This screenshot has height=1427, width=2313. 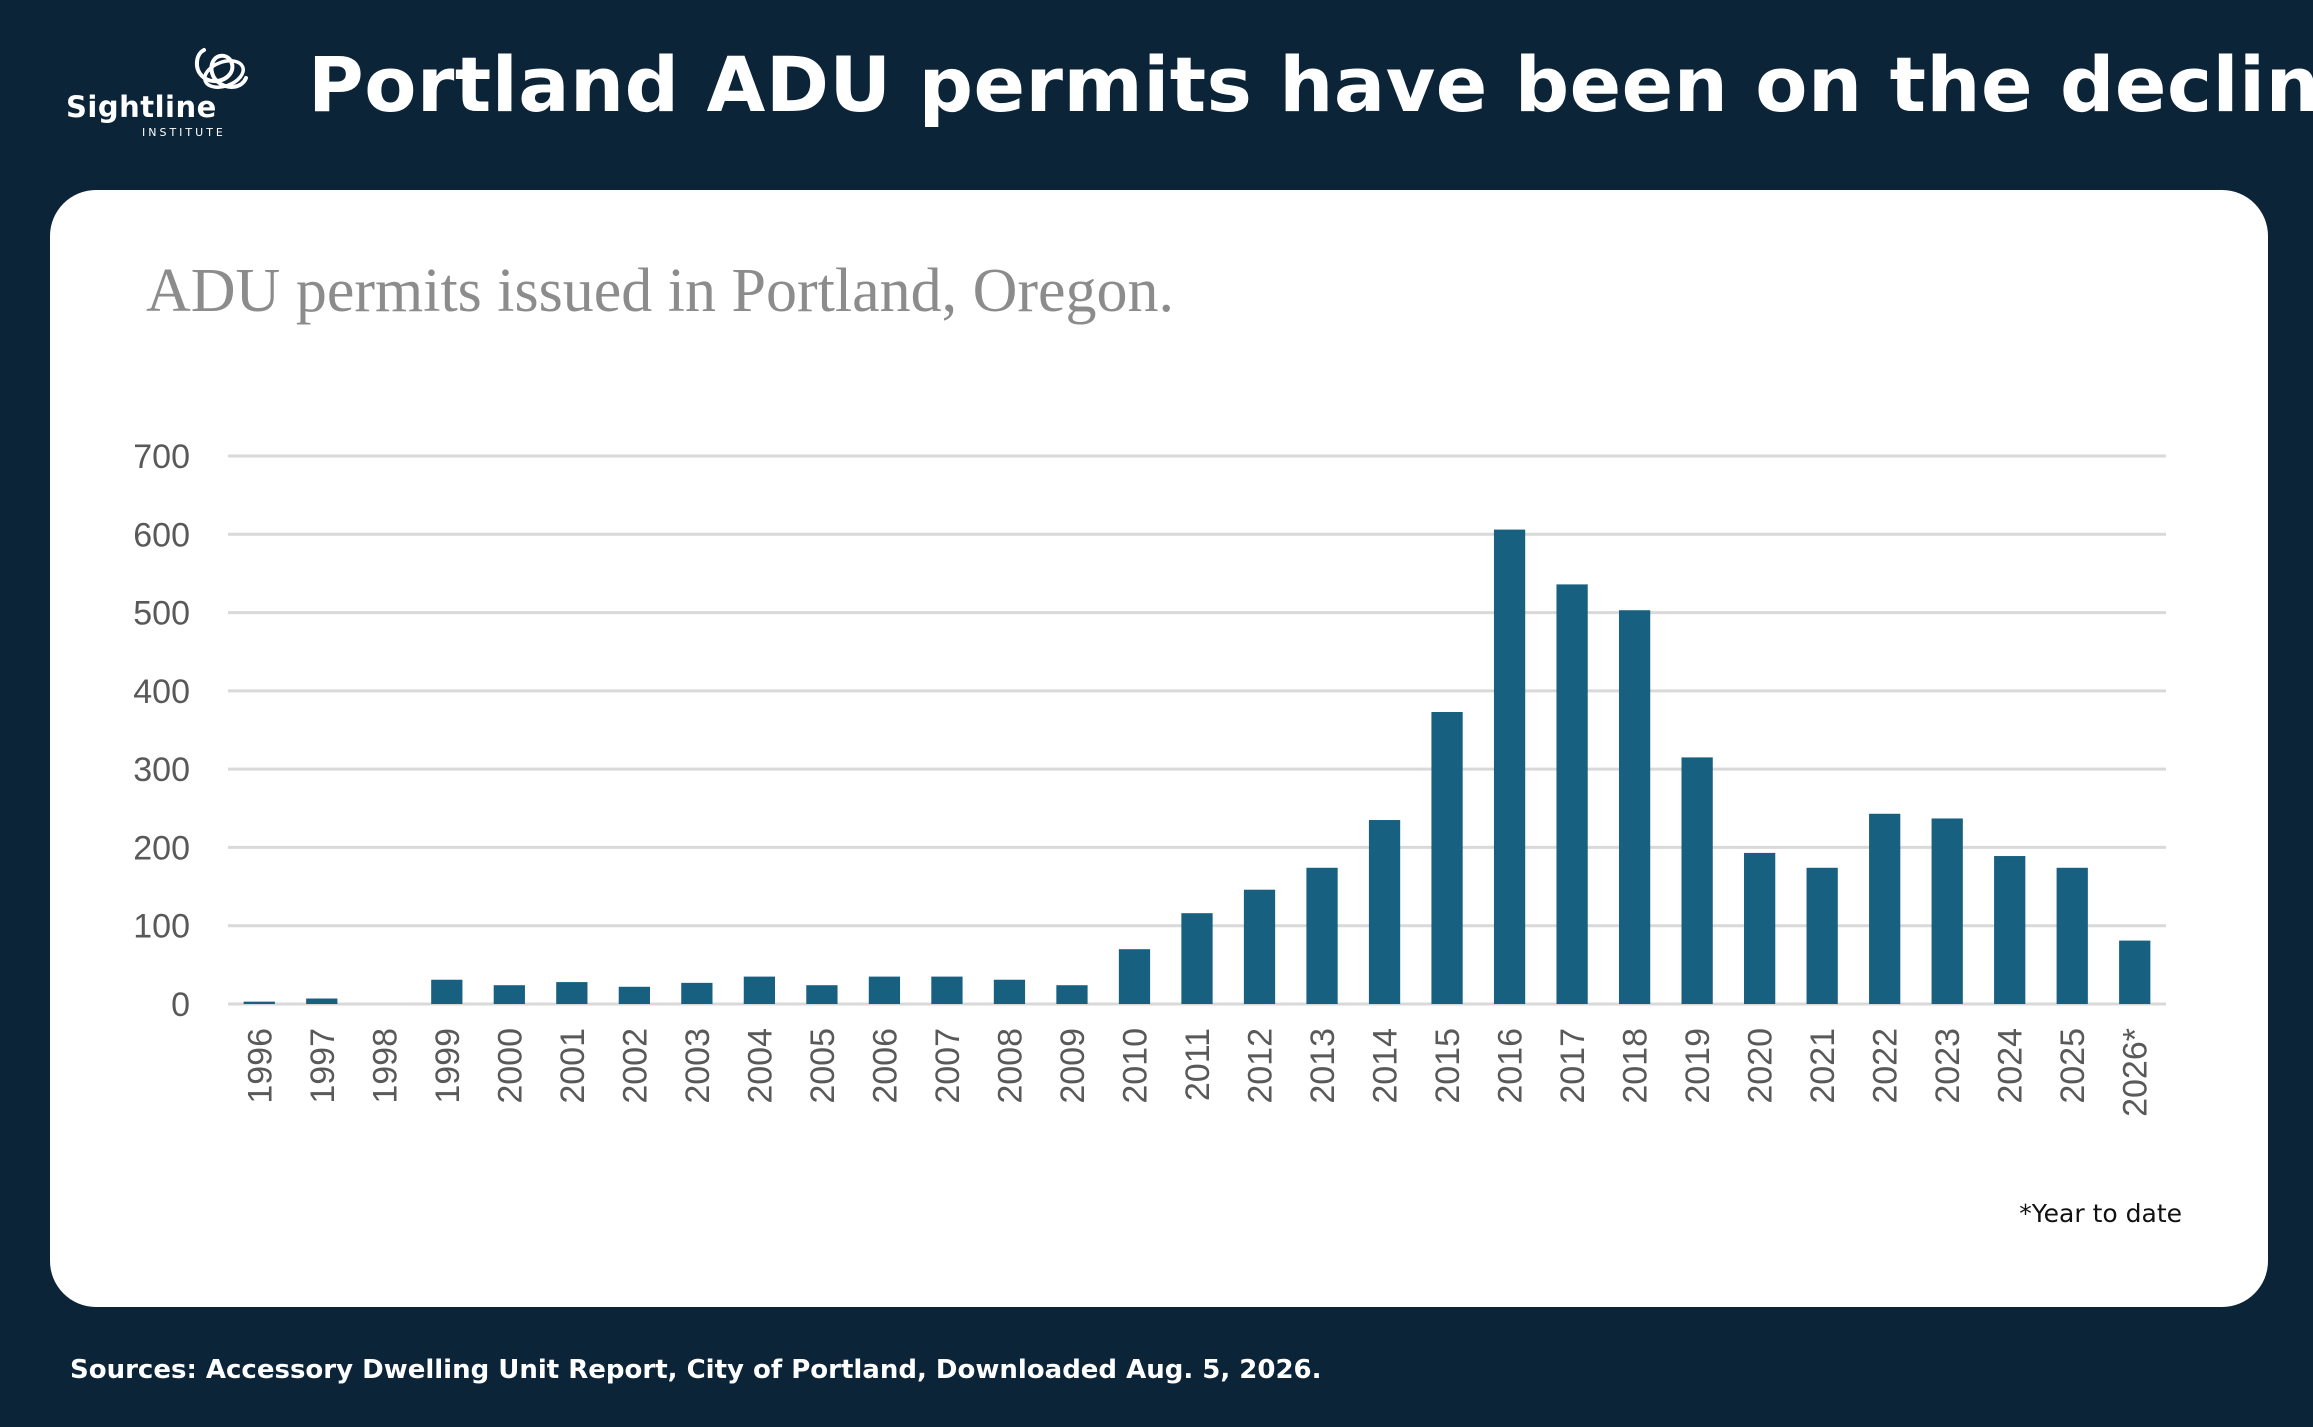 I want to click on sightline-logo-icon, so click(x=221, y=68).